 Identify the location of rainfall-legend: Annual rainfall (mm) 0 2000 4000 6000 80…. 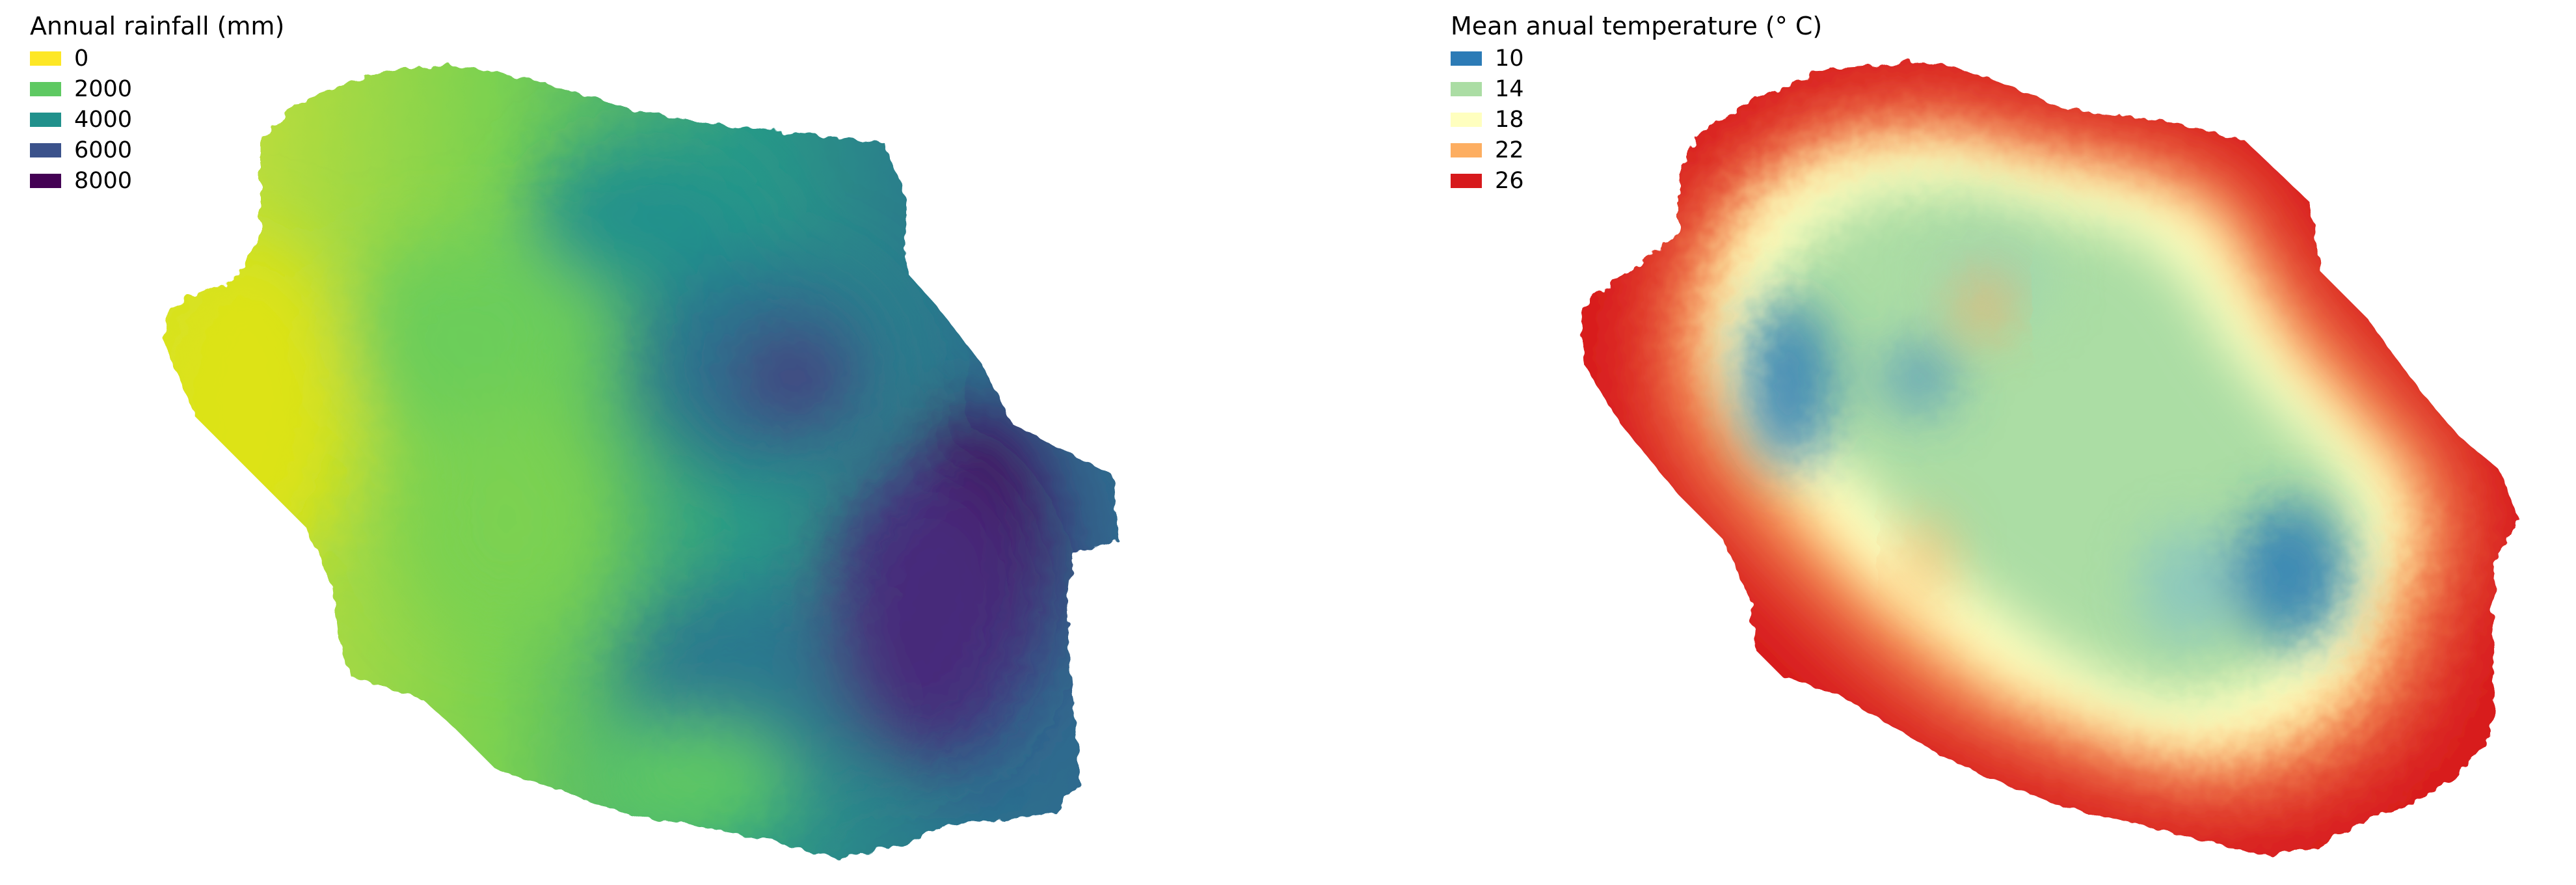
(157, 104).